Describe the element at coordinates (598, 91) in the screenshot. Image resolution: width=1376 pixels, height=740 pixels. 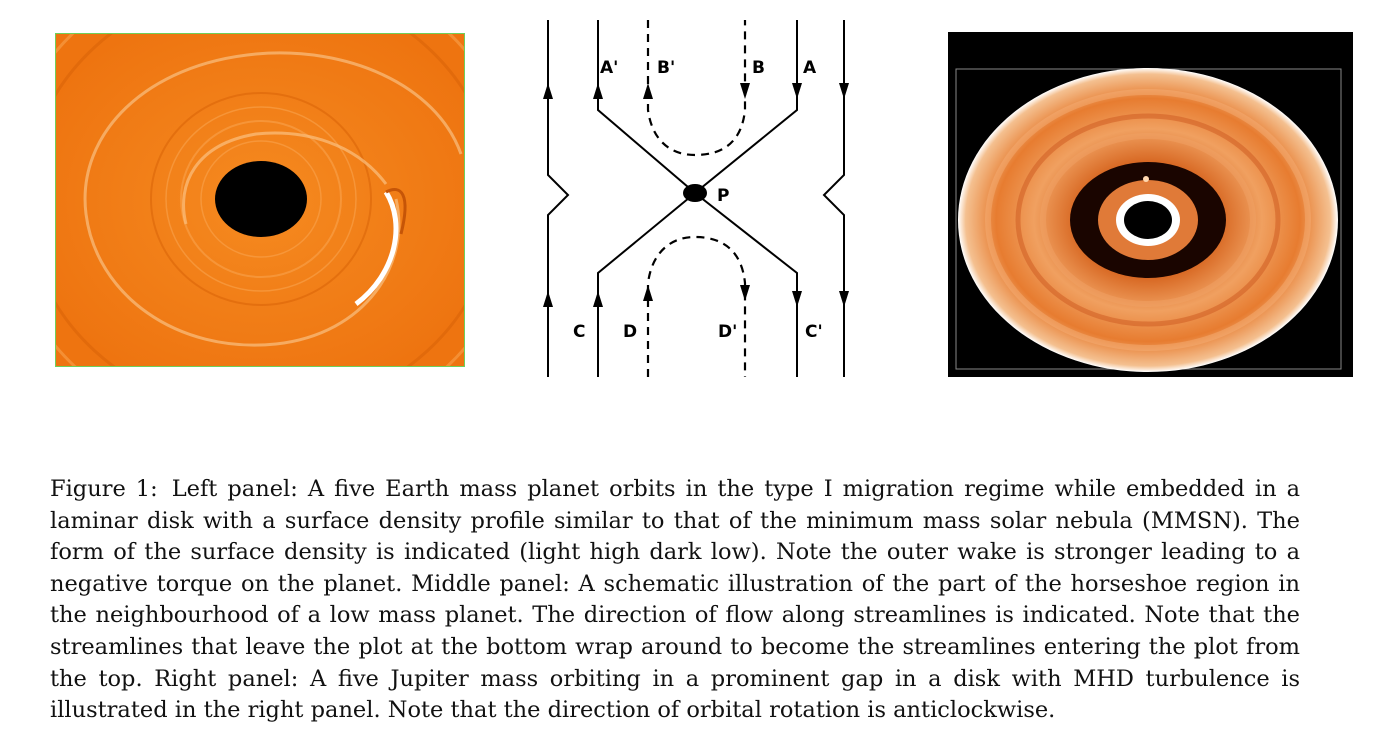
I see `arrow-up-a-prime` at that location.